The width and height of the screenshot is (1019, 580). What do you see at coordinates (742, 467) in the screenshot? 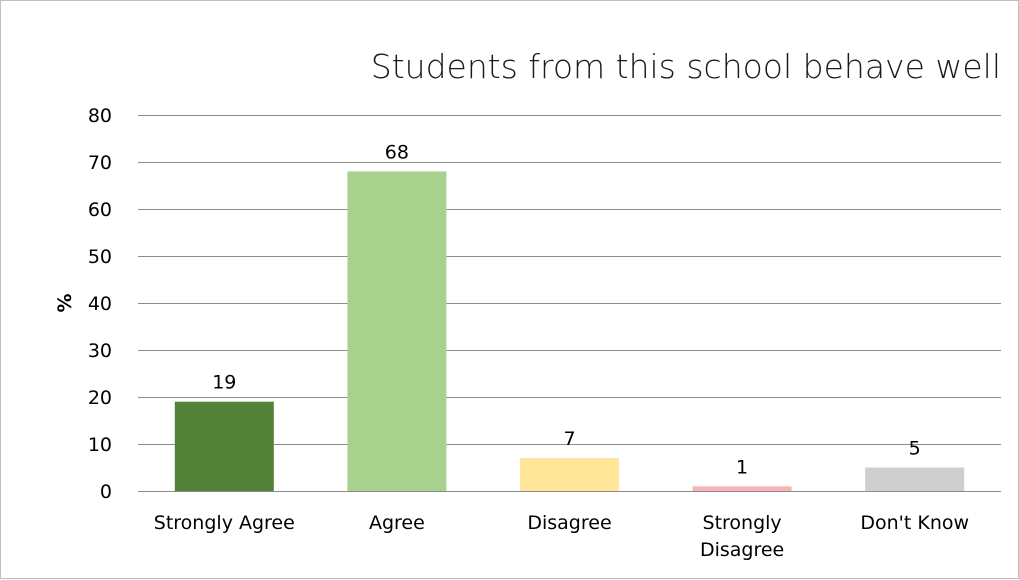
I see `data-label: 1` at bounding box center [742, 467].